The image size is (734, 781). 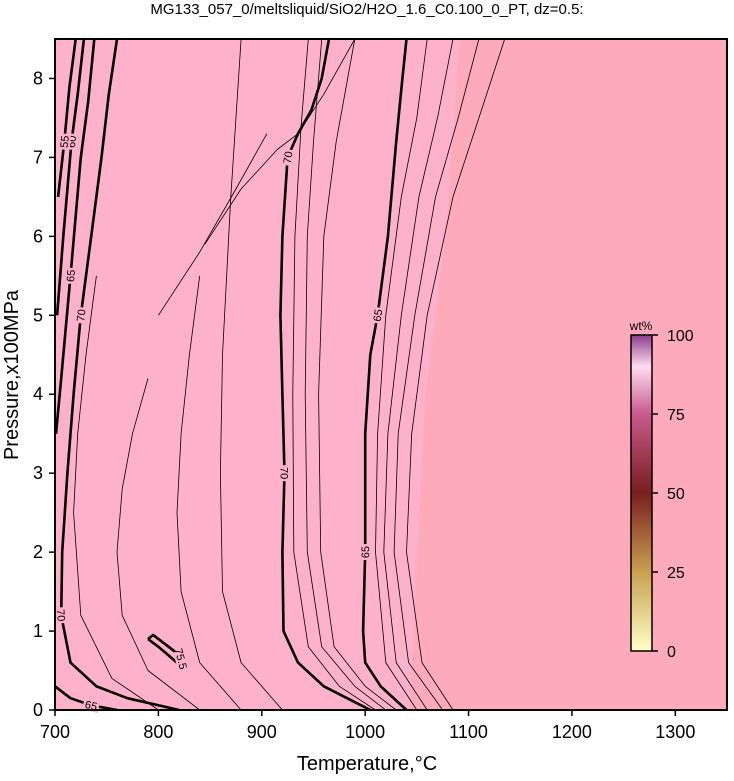 I want to click on x-axis-label: Temperature,°C, so click(x=367, y=764).